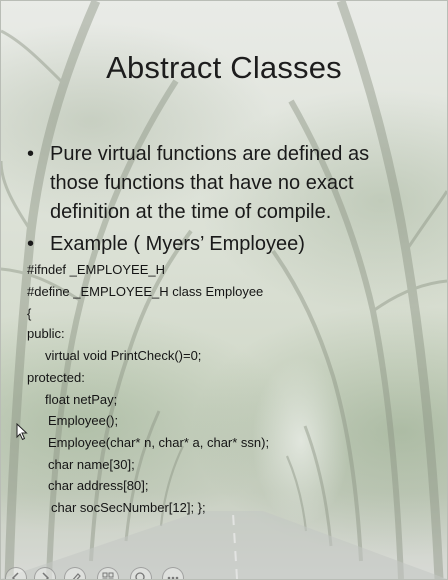 The image size is (448, 580). What do you see at coordinates (173, 577) in the screenshot?
I see `more-options-icon` at bounding box center [173, 577].